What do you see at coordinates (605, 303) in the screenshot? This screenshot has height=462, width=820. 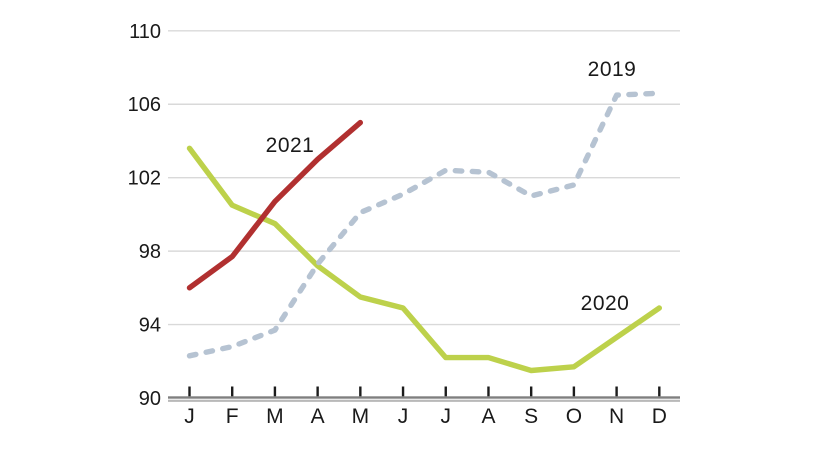 I see `series-label-2020: 2020` at bounding box center [605, 303].